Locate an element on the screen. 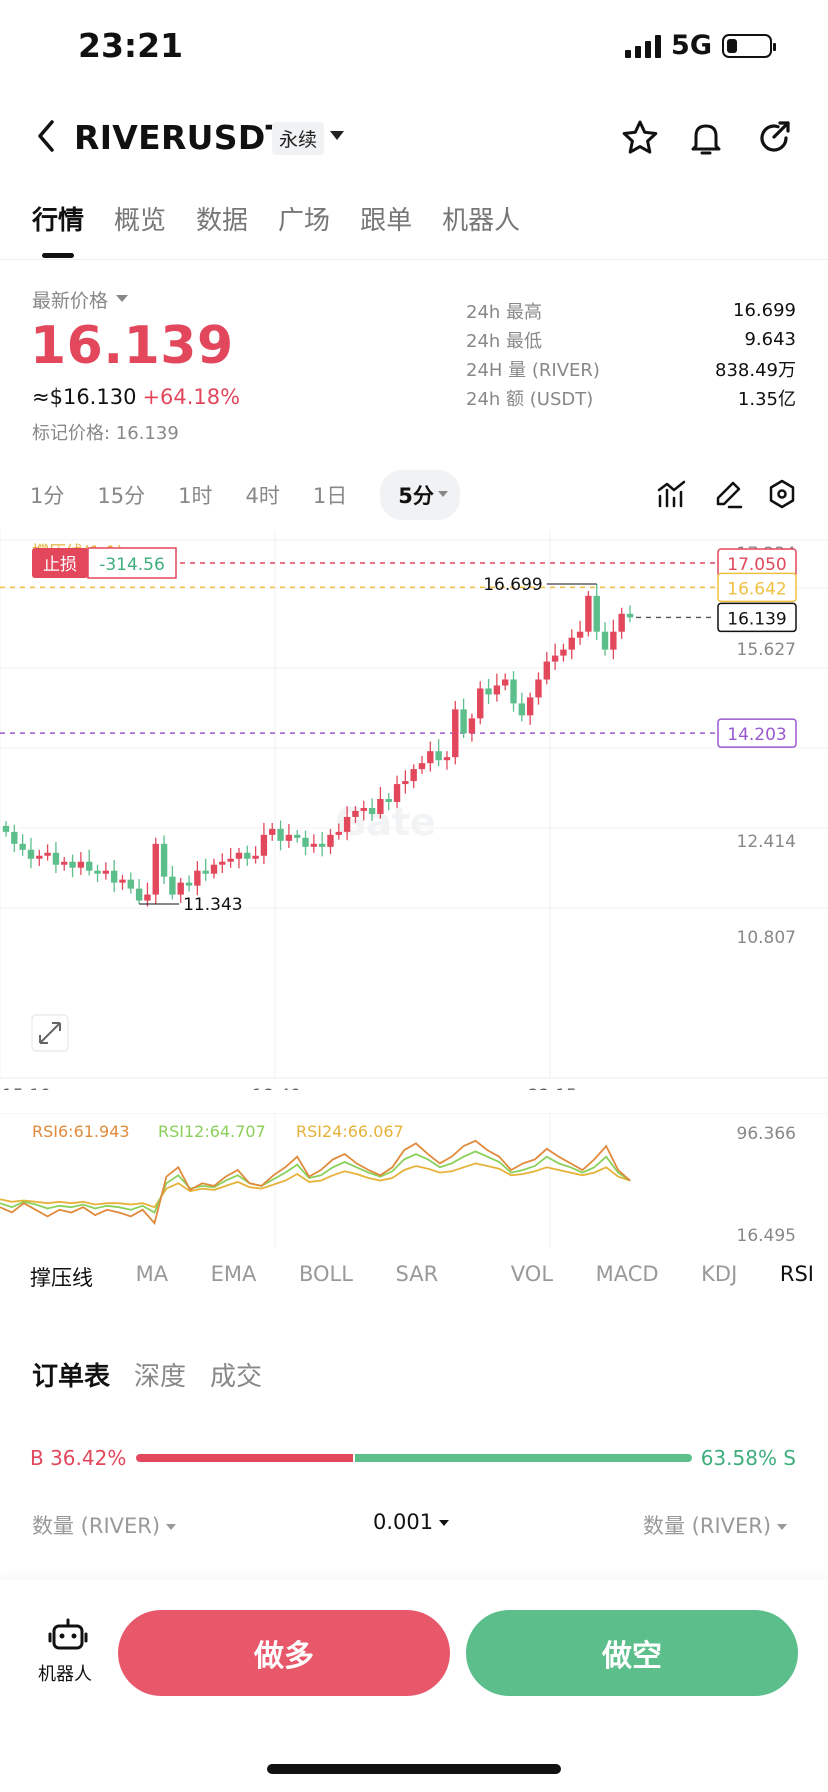 Image resolution: width=828 pixels, height=1792 pixels. interval-4h: 4时 is located at coordinates (262, 496).